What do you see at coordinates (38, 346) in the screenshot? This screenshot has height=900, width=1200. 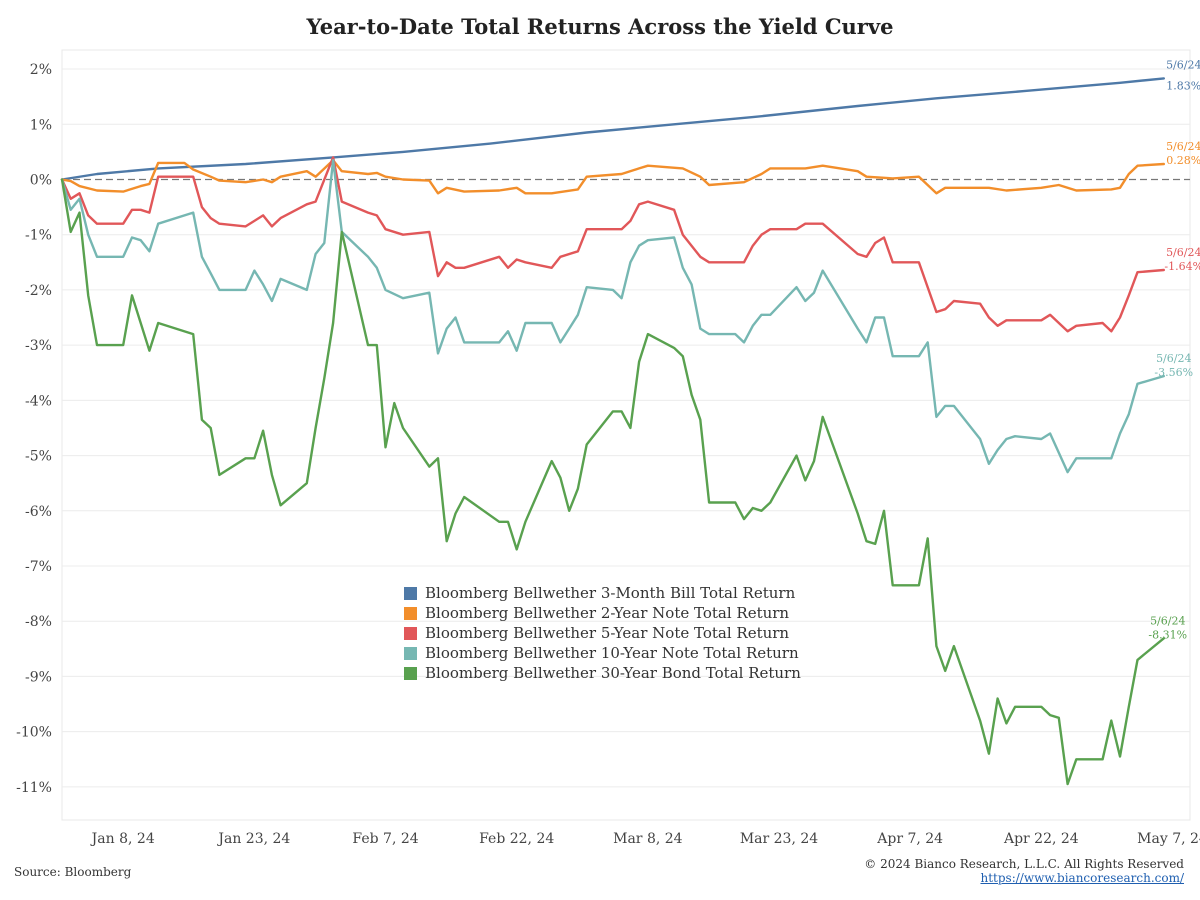 I see `y-tick-label: -3%` at bounding box center [38, 346].